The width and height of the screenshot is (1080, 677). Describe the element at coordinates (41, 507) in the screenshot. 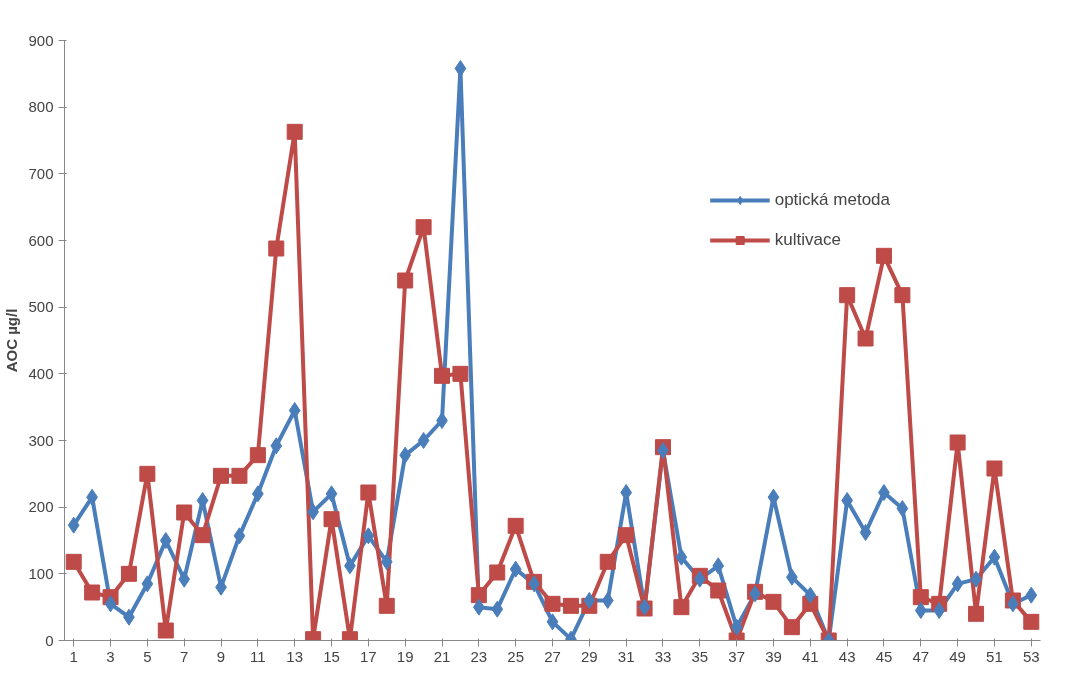

I see `y-tick-label: 200` at that location.